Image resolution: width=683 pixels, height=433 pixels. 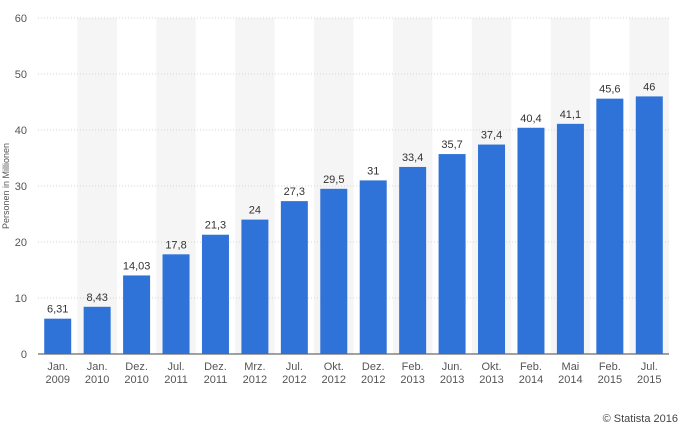 I want to click on data-label: 41,1, so click(x=570, y=115).